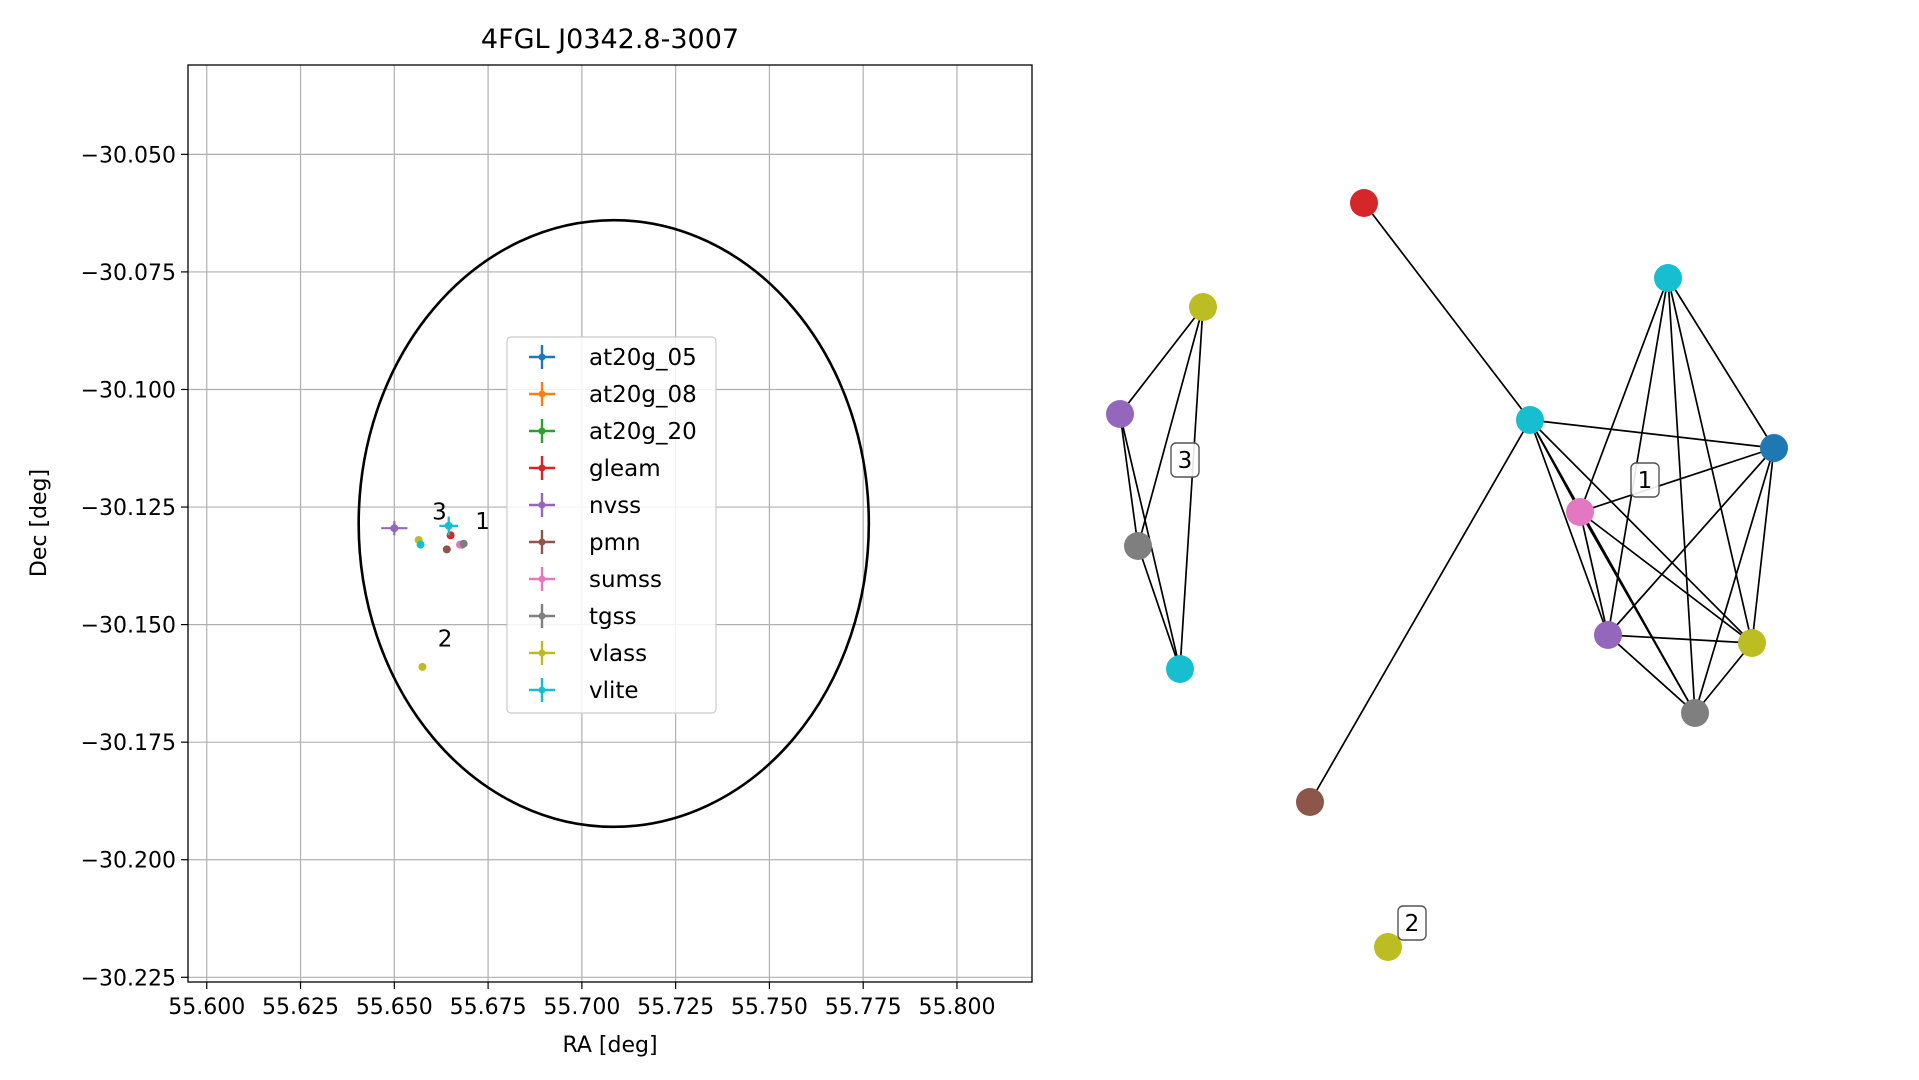  I want to click on network-node-c1_tgss, so click(1695, 713).